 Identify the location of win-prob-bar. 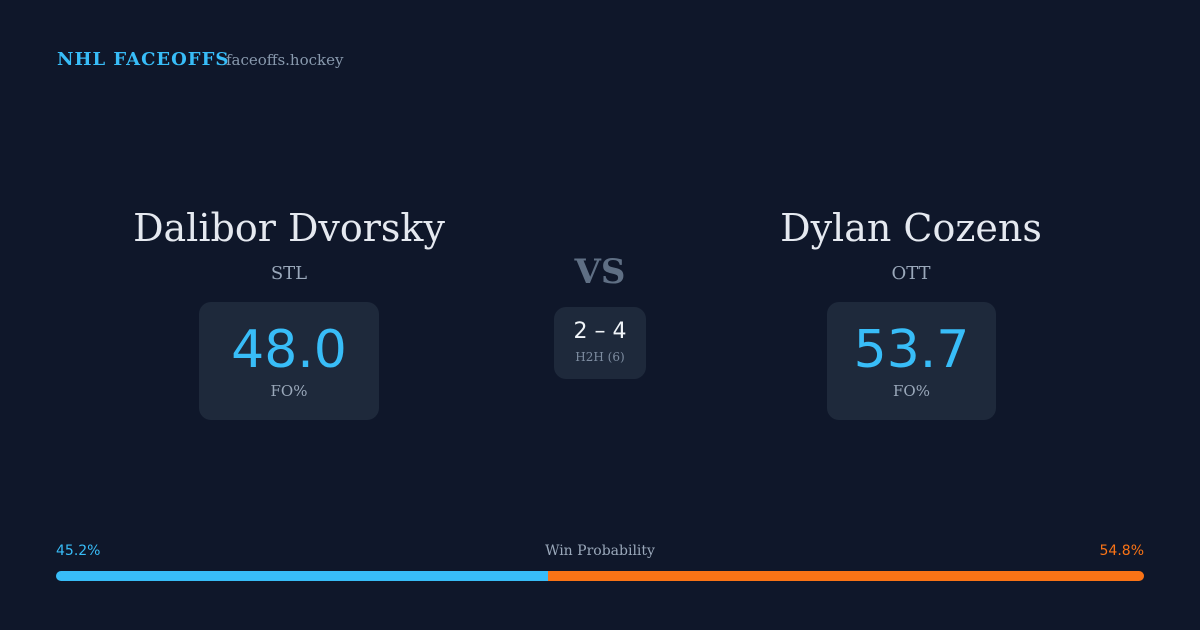
(600, 576).